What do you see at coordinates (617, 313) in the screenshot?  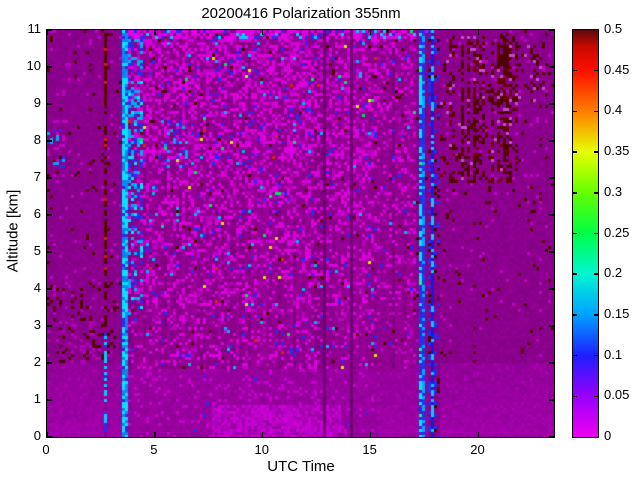 I see `colorbar-tick-label: 0.15` at bounding box center [617, 313].